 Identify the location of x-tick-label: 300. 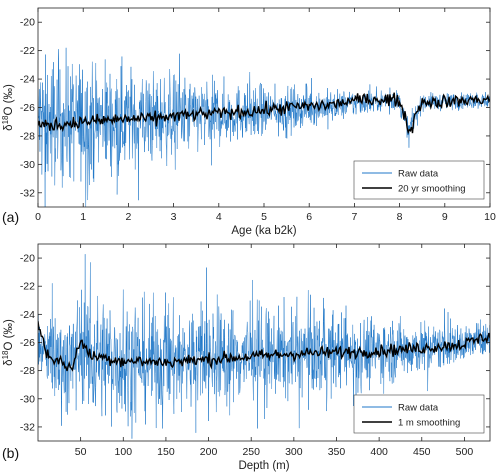
(294, 452).